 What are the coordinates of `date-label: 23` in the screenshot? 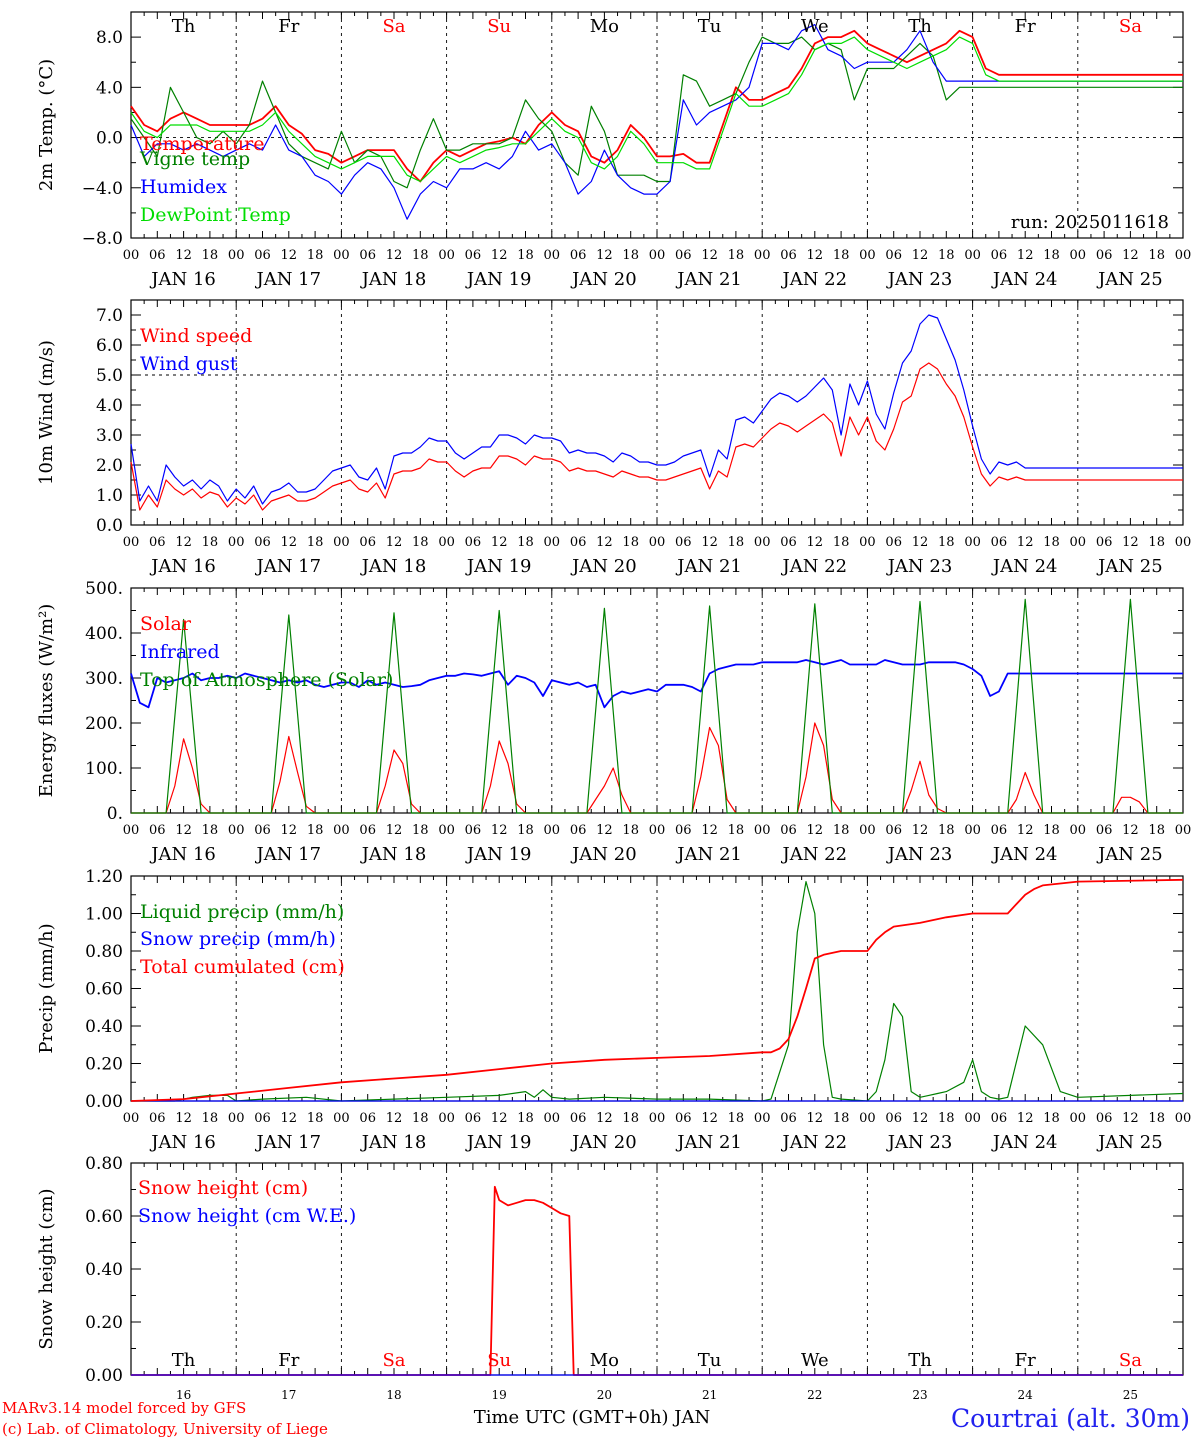 It's located at (919, 1395).